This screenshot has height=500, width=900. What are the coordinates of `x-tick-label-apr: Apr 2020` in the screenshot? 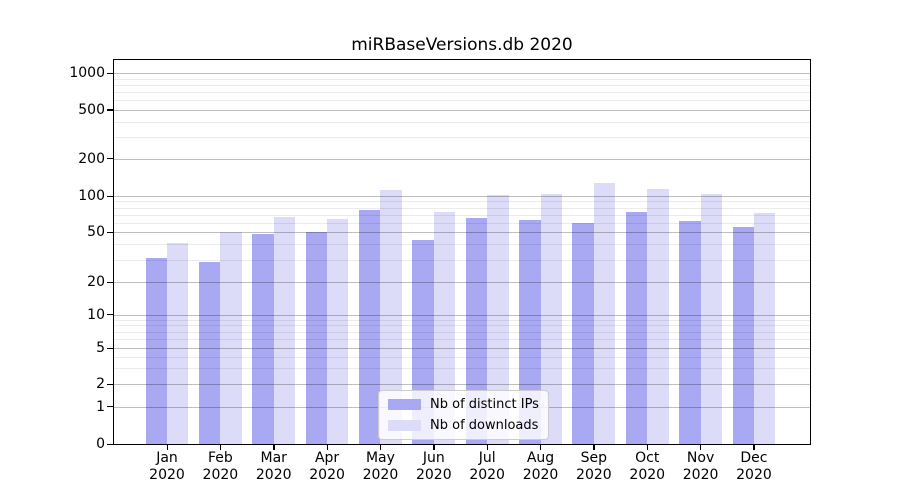 It's located at (327, 466).